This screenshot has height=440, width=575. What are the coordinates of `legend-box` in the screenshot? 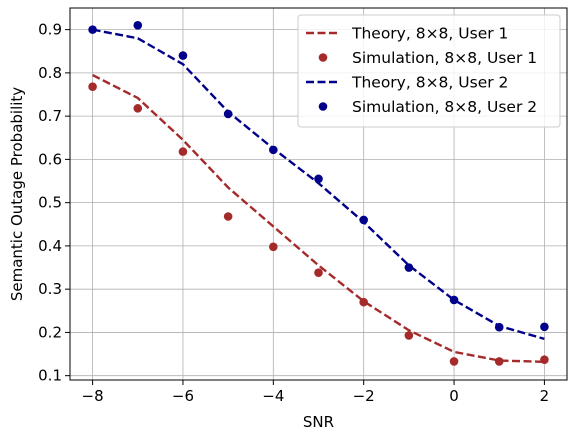 It's located at (429, 71).